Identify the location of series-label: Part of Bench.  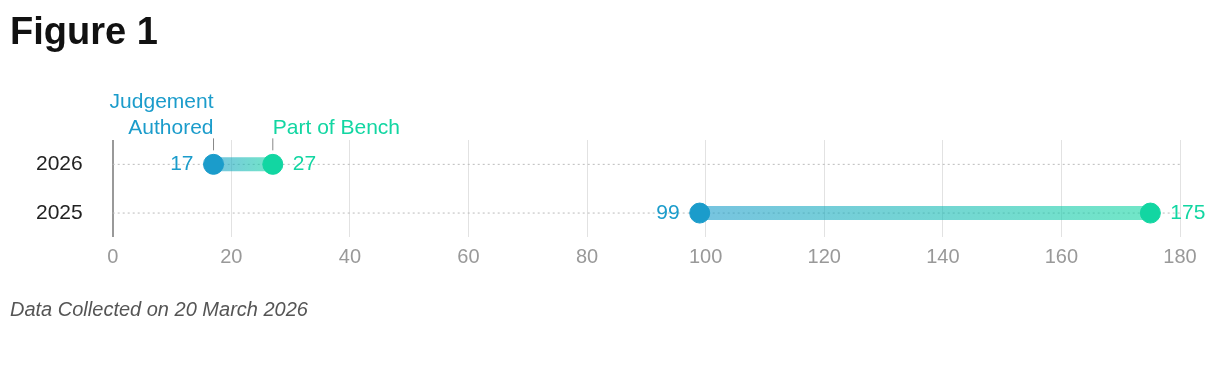
(336, 126).